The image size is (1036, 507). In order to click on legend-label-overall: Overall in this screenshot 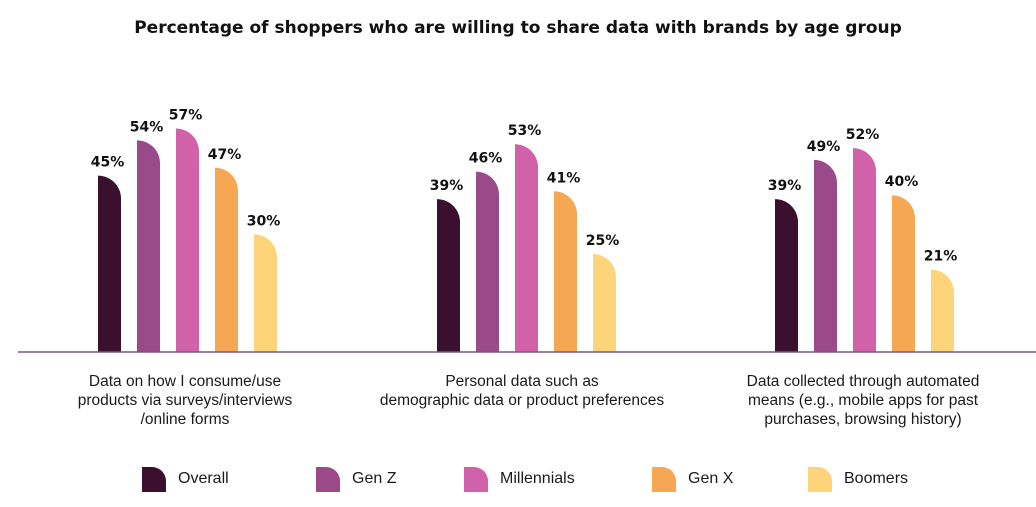, I will do `click(203, 478)`.